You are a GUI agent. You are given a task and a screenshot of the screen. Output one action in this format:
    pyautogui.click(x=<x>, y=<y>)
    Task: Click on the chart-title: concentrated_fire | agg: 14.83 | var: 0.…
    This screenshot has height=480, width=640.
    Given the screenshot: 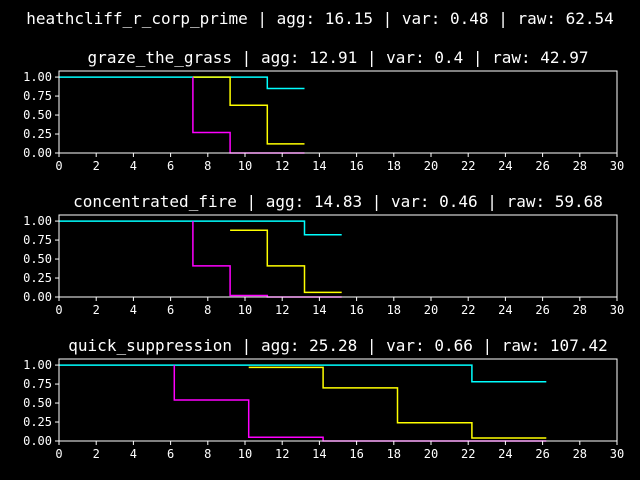 What is the action you would take?
    pyautogui.click(x=338, y=201)
    